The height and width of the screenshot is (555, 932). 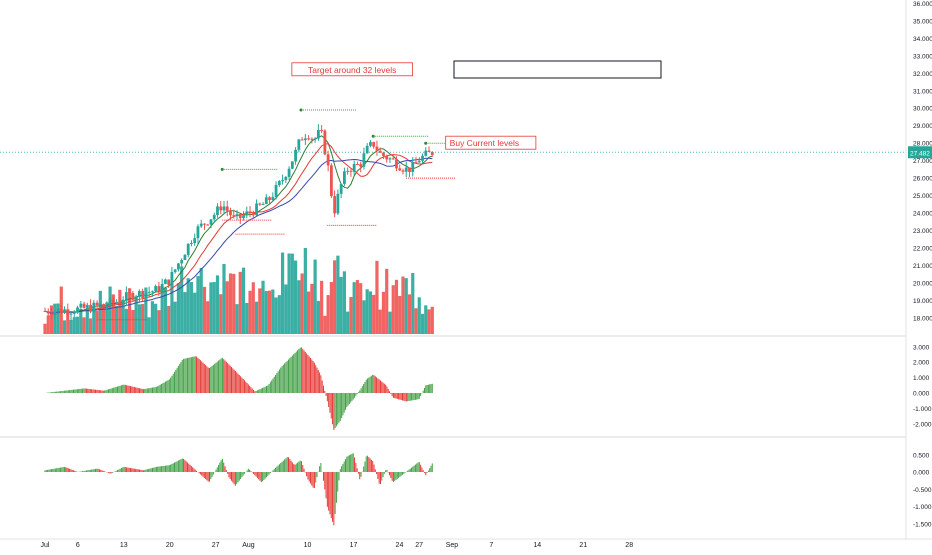 What do you see at coordinates (45, 545) in the screenshot?
I see `time-axis-tick: Jul` at bounding box center [45, 545].